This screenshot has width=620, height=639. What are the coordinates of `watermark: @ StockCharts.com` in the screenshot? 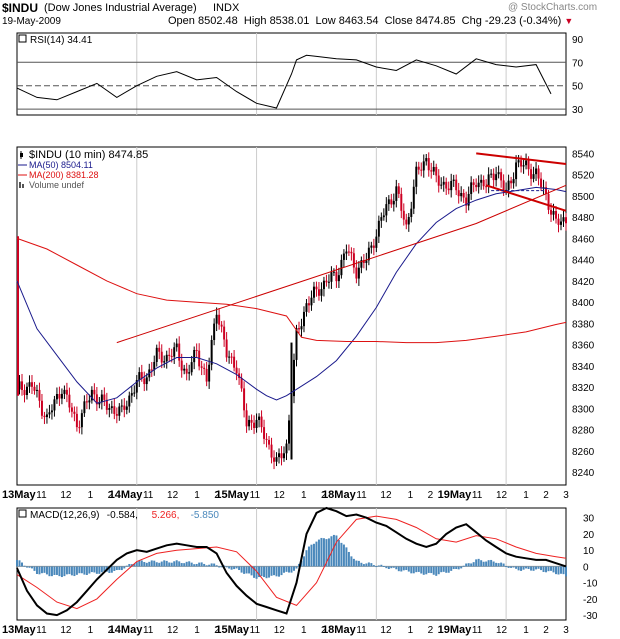 It's located at (553, 7).